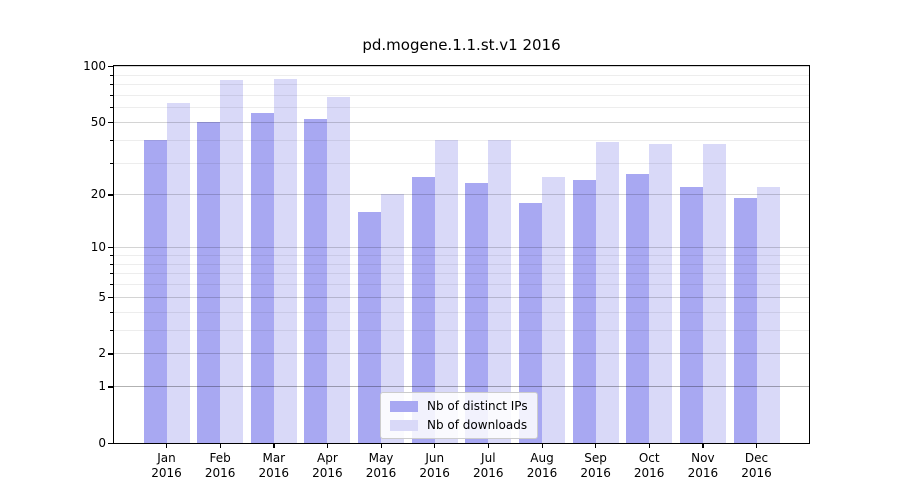  What do you see at coordinates (477, 313) in the screenshot?
I see `bar-distinct-ips-jul` at bounding box center [477, 313].